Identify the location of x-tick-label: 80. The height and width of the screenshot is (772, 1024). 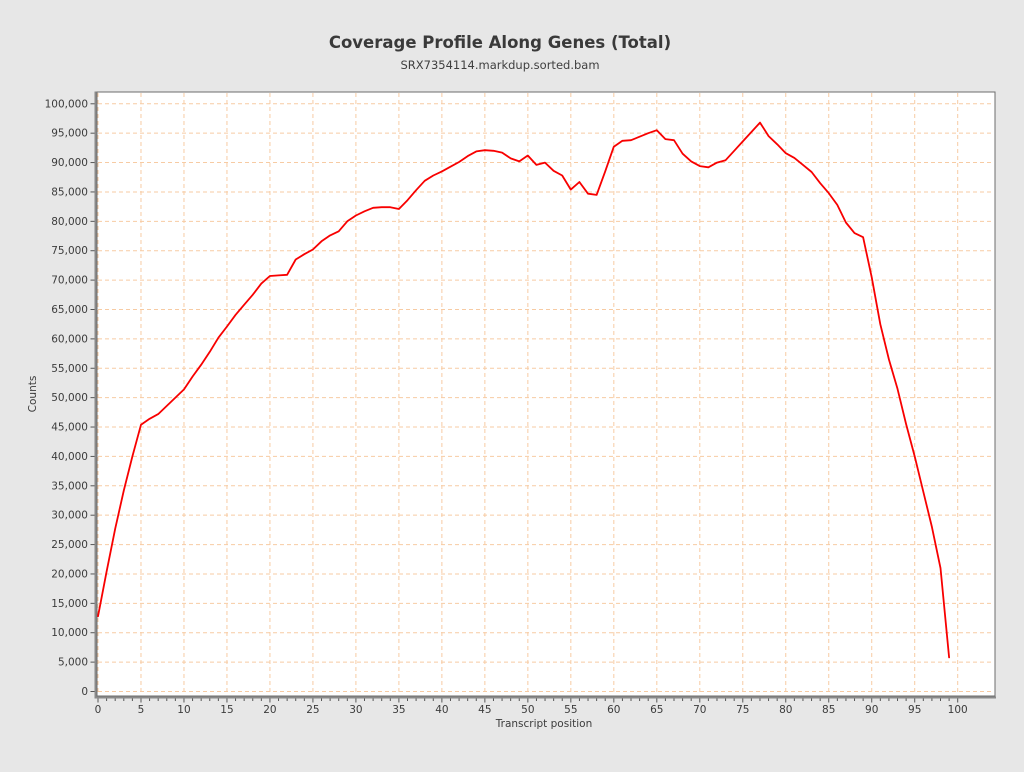
(785, 710).